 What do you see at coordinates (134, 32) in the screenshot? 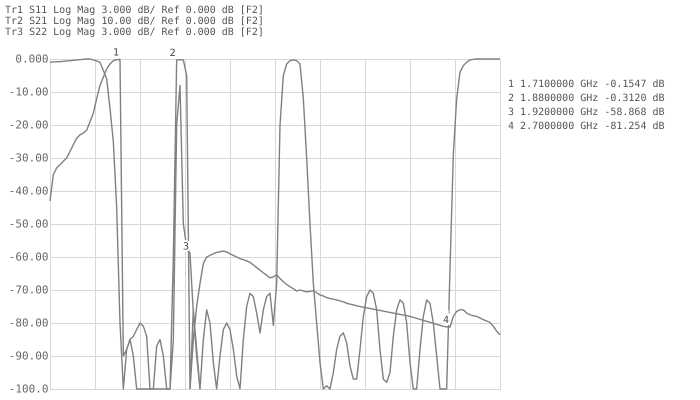
I see `text: Tr3 S22 Log Mag 3.000 dB/ Ref 0.000 dB [F2]` at bounding box center [134, 32].